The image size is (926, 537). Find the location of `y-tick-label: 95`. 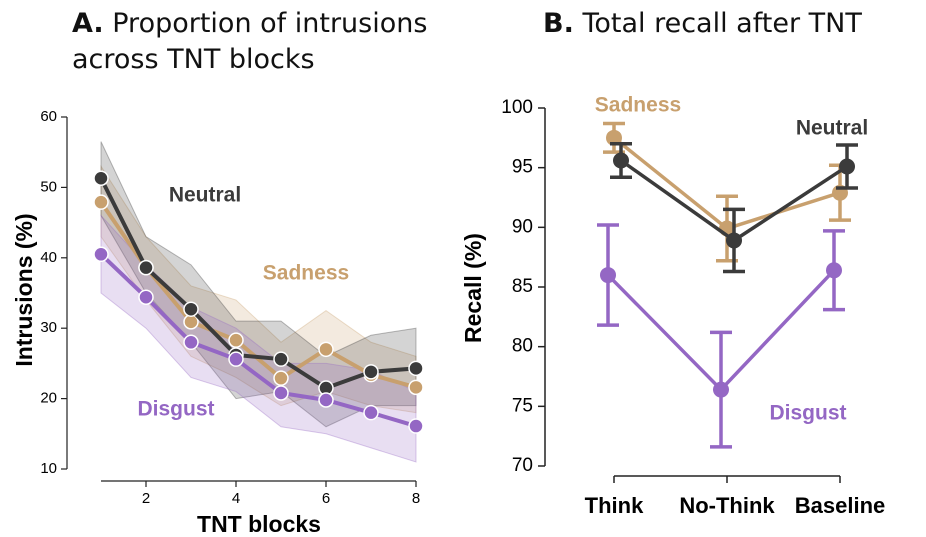

y-tick-label: 95 is located at coordinates (522, 167).